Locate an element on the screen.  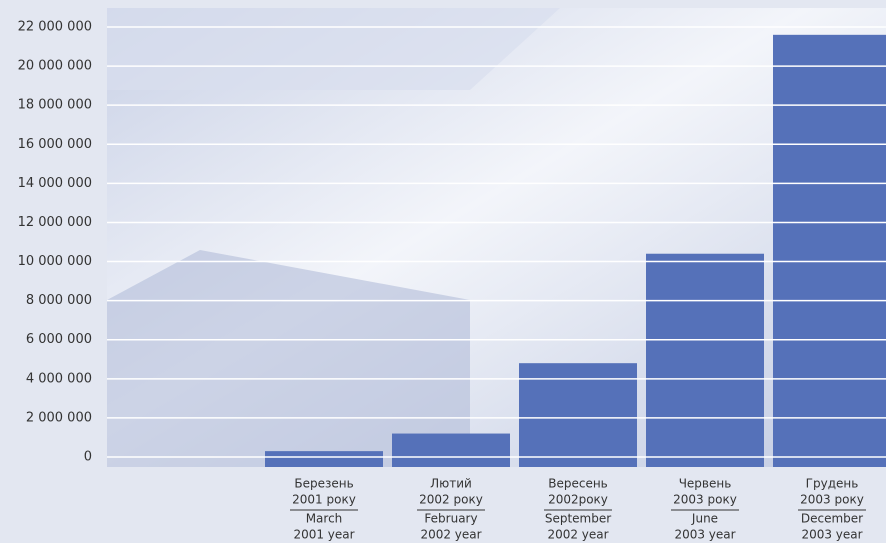
x-tick-label: February is located at coordinates (450, 519).